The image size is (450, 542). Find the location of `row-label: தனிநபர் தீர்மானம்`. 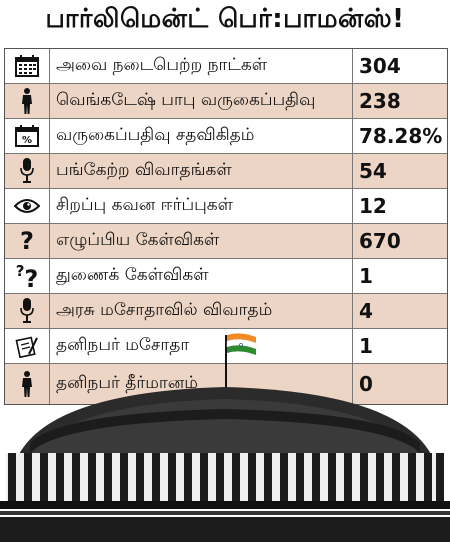

row-label: தனிநபர் தீர்மானம் is located at coordinates (201, 384).